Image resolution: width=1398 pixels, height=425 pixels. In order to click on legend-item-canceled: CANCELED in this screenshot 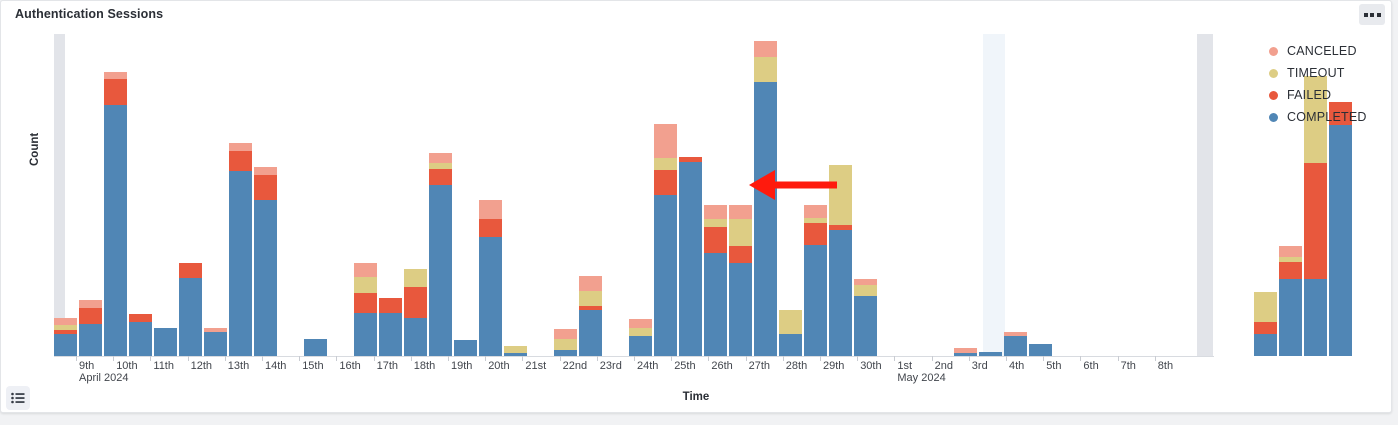, I will do `click(1333, 51)`.